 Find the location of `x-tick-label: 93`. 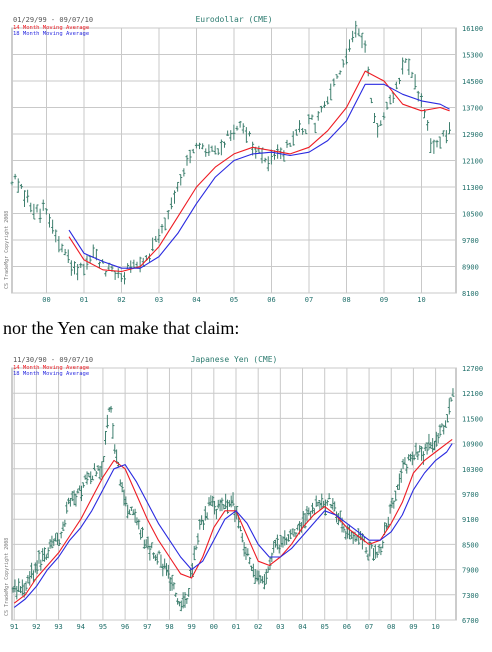

x-tick-label: 93 is located at coordinates (58, 627).